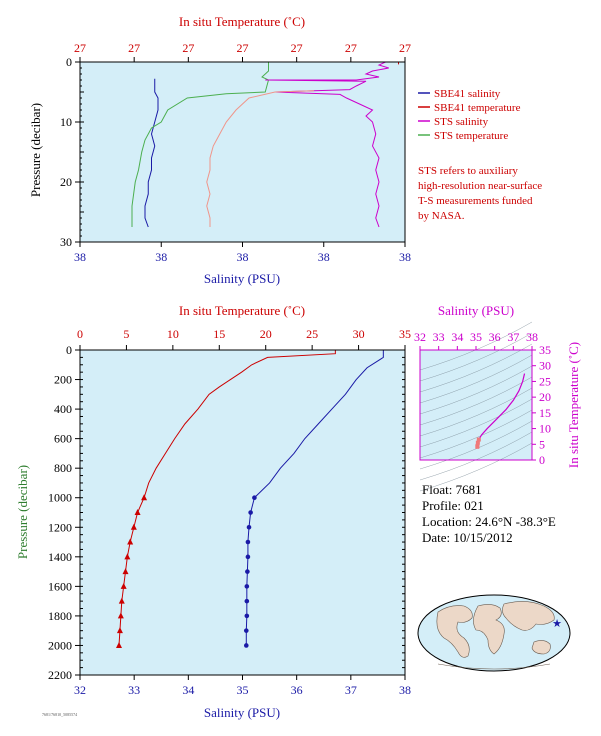 Image resolution: width=601 pixels, height=736 pixels. Describe the element at coordinates (359, 334) in the screenshot. I see `main-x-top-tick-label: 30` at that location.